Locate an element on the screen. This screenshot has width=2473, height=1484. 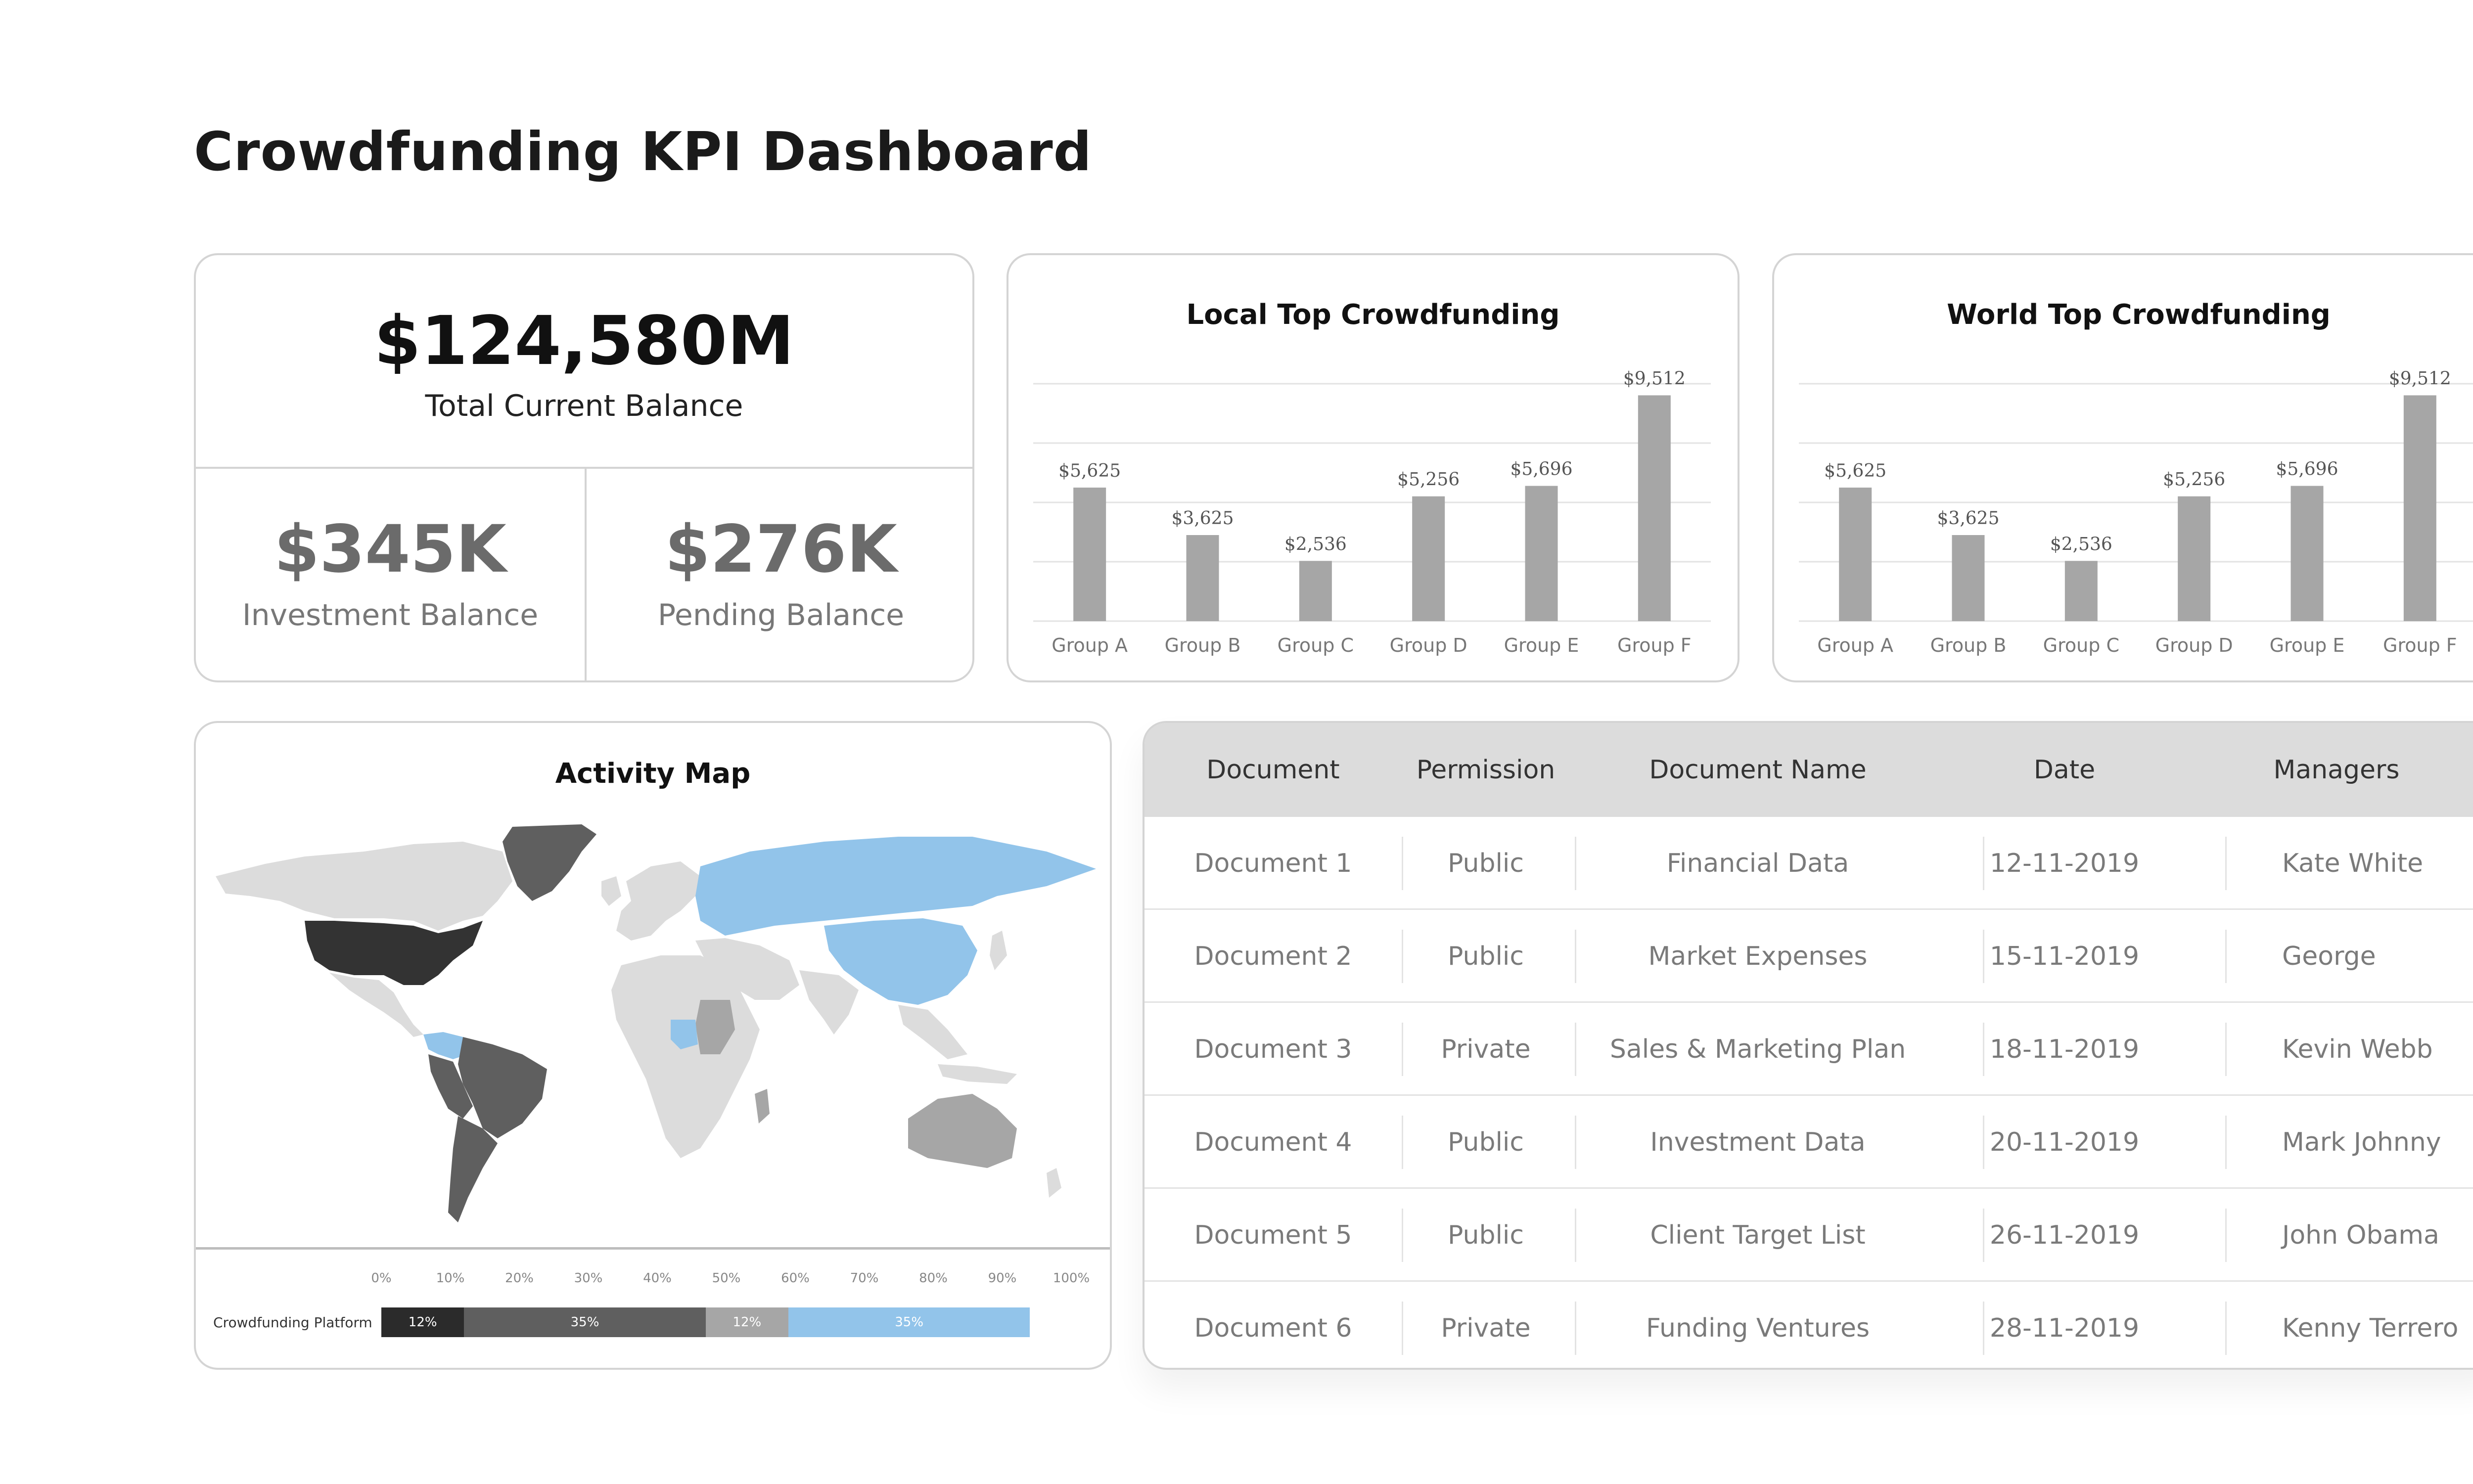
map-region-russia is located at coordinates (895, 886).